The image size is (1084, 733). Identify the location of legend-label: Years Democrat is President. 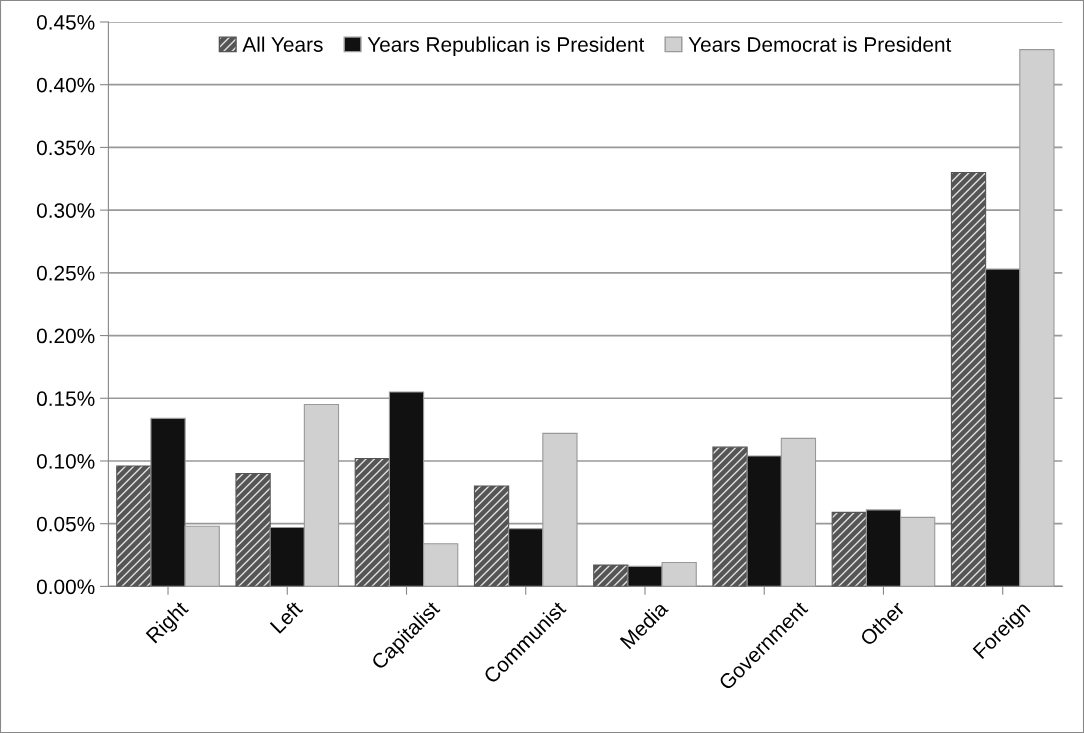
(820, 44).